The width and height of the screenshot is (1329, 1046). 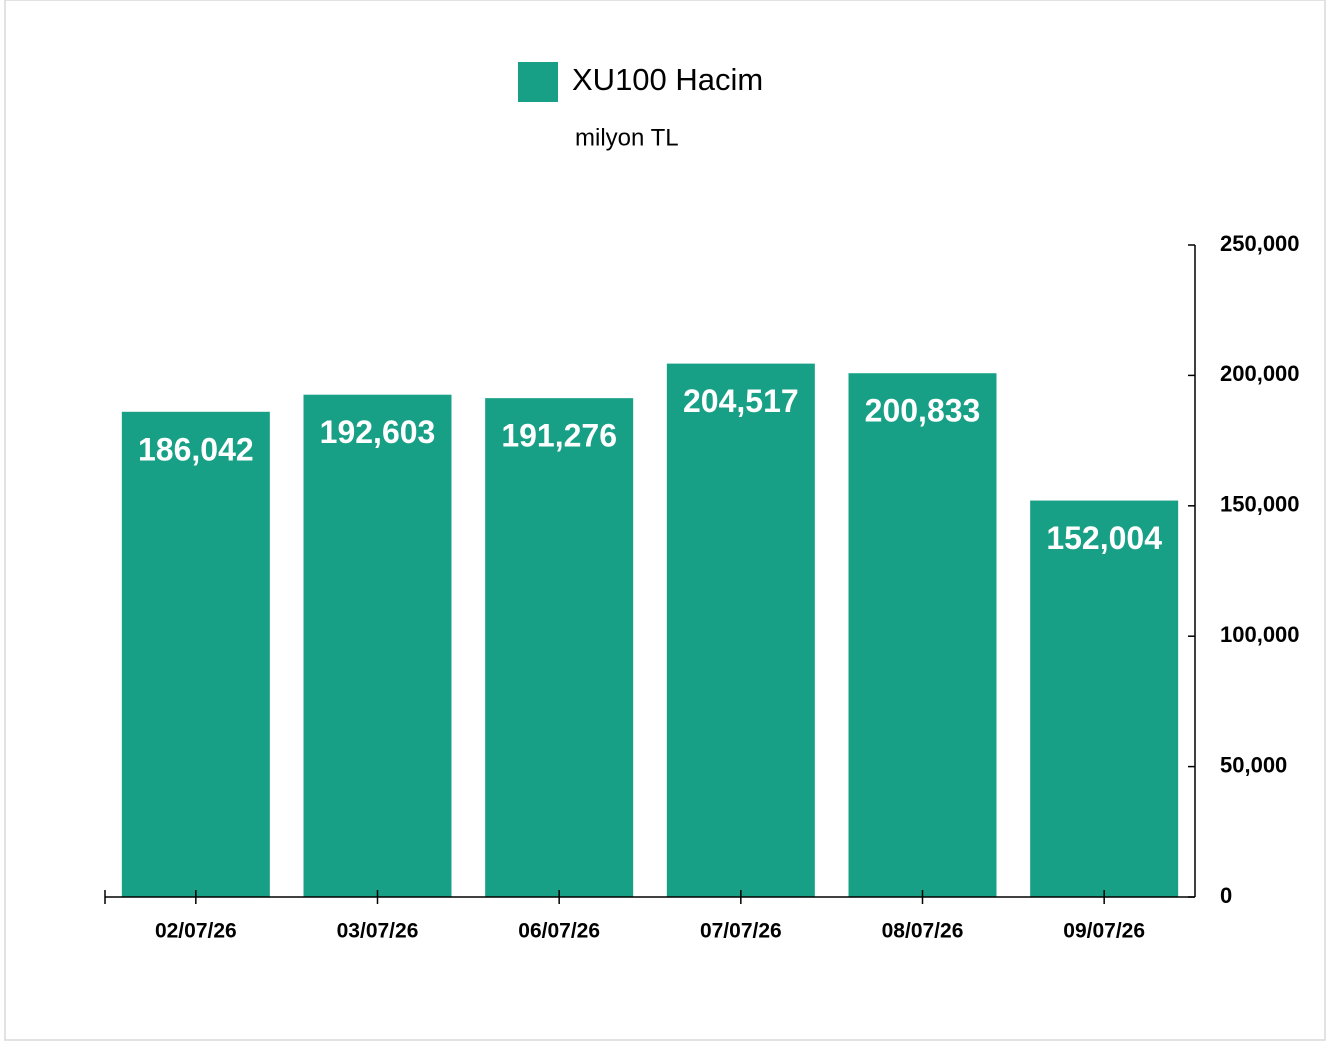 I want to click on subtitle: milyon TL, so click(x=627, y=137).